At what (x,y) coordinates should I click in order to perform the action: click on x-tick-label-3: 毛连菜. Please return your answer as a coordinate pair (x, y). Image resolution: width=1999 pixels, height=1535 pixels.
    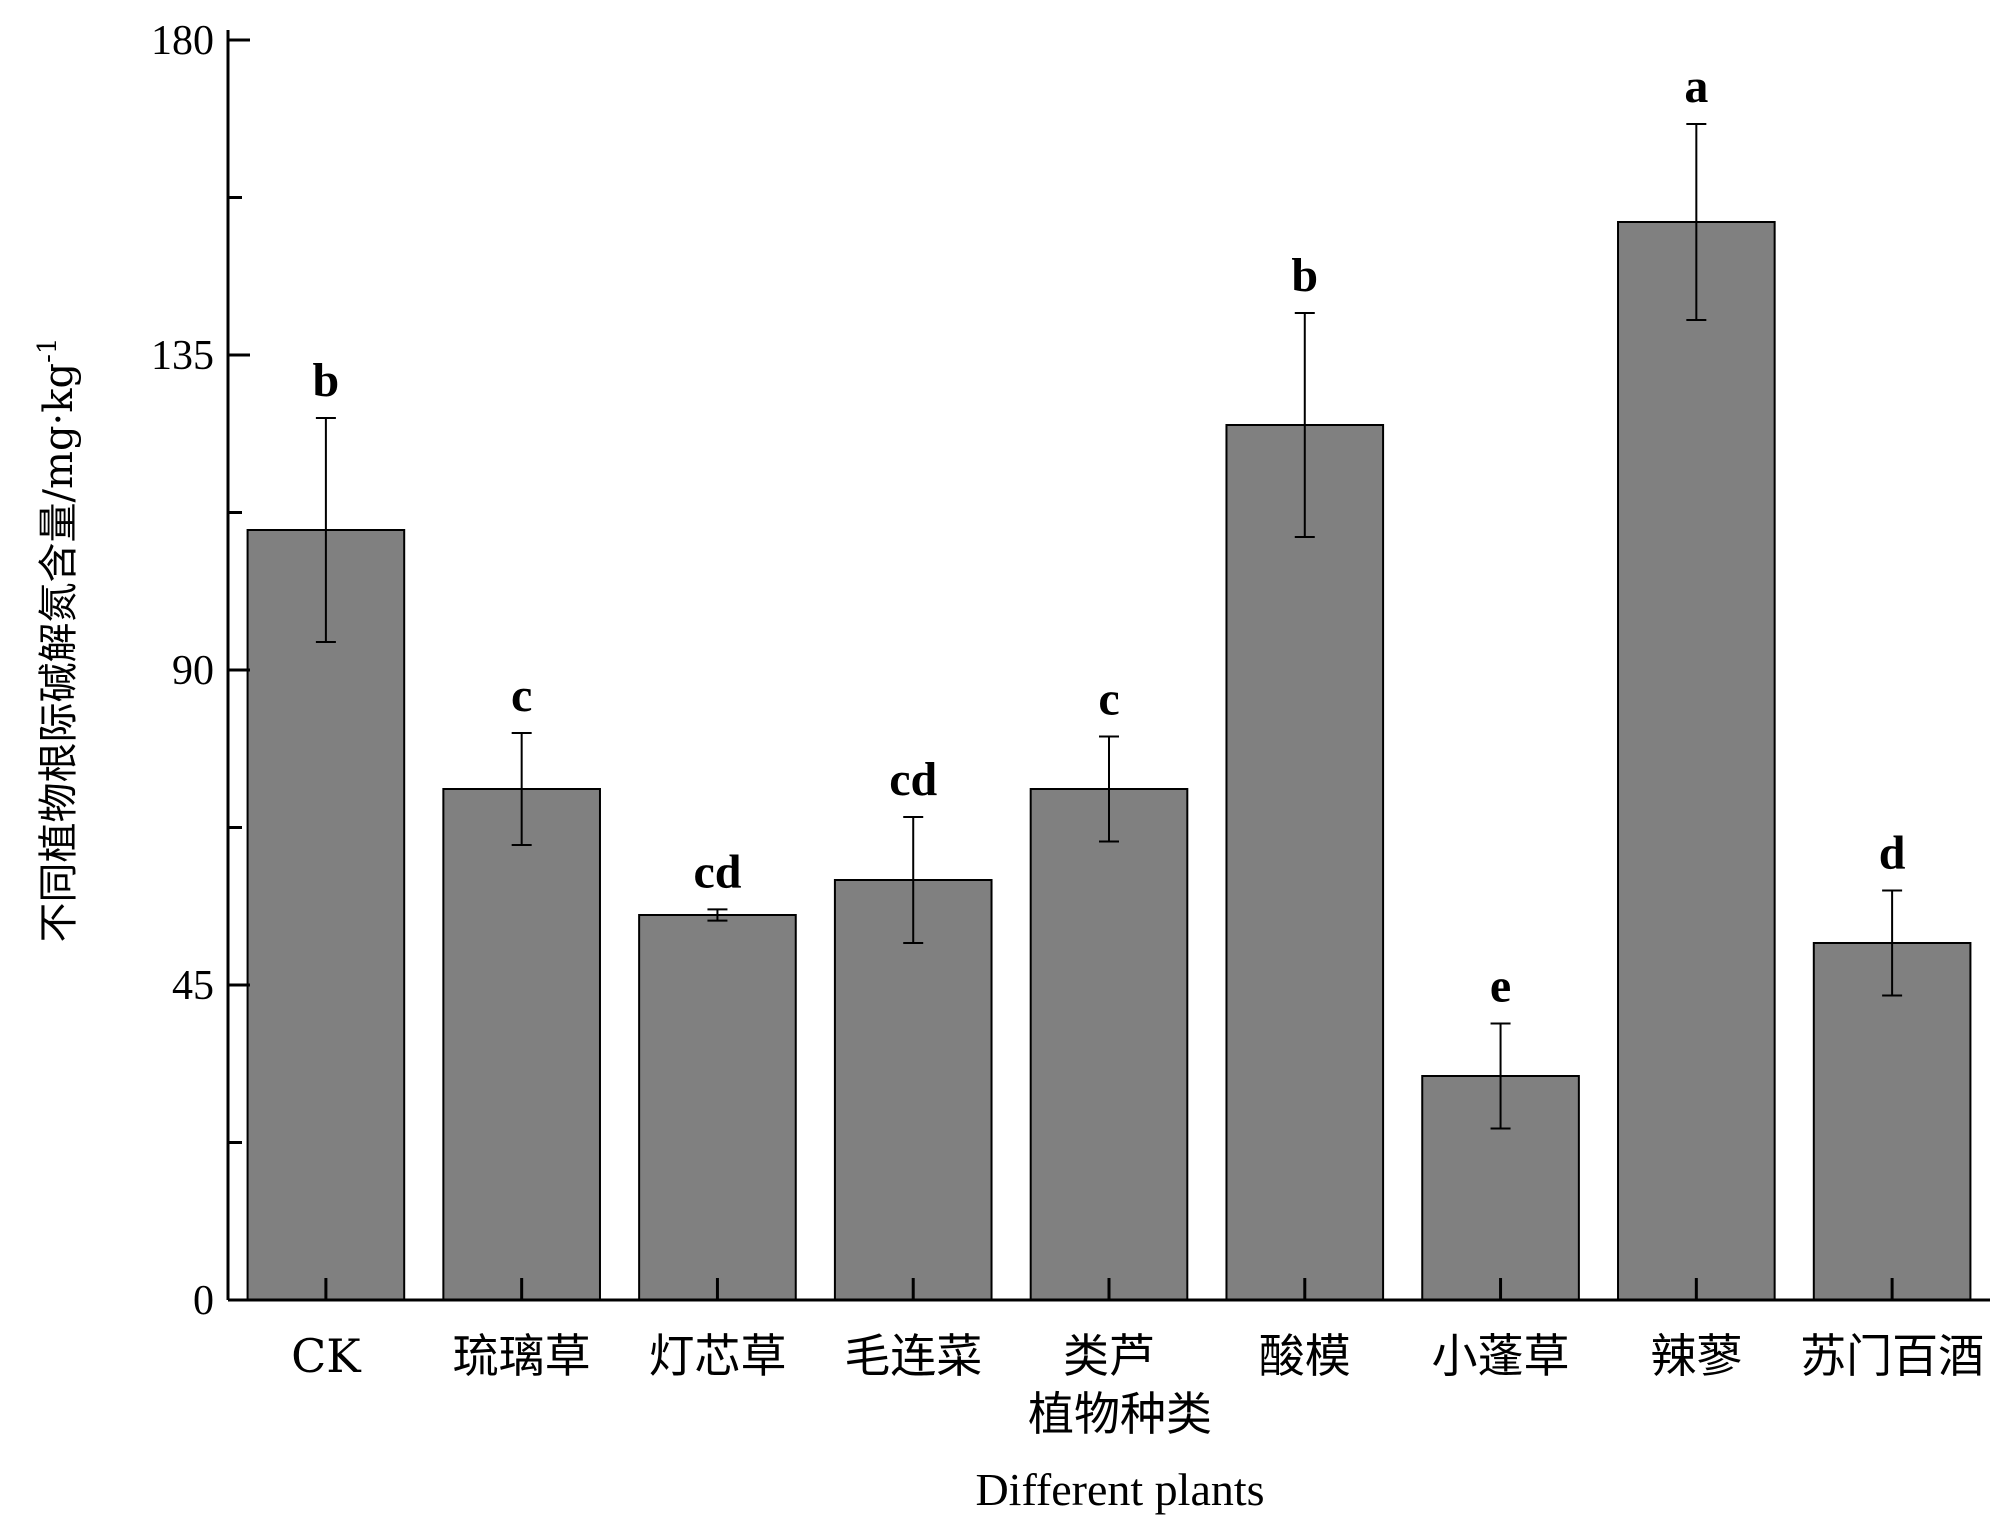
    Looking at the image, I should click on (913, 1356).